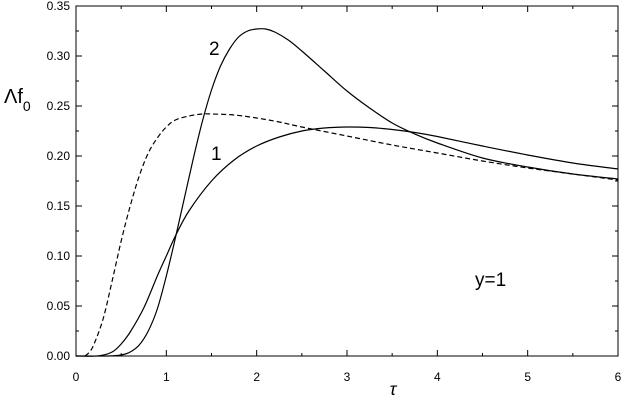 Image resolution: width=621 pixels, height=400 pixels. I want to click on y-tick-label: 0.25, so click(59, 106).